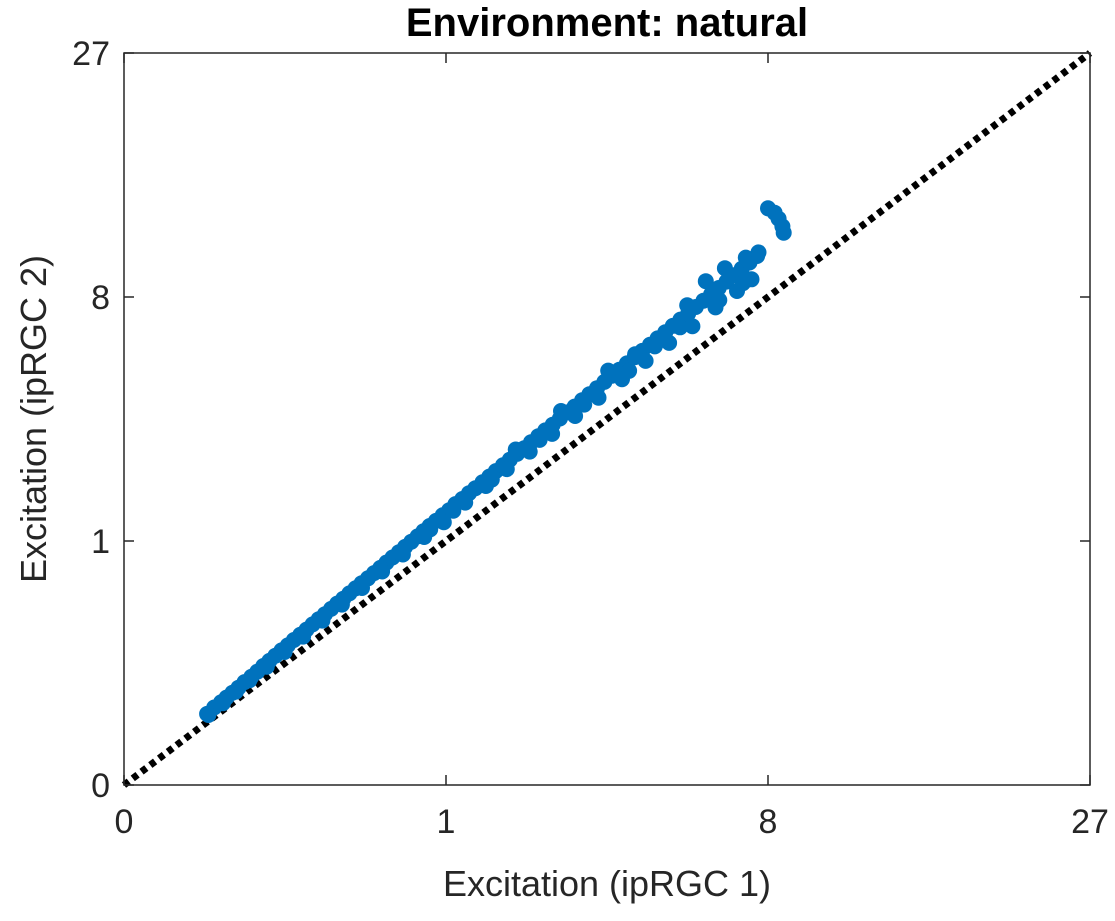  What do you see at coordinates (607, 883) in the screenshot?
I see `x-axis-label: Excitation (ipRGC 1)` at bounding box center [607, 883].